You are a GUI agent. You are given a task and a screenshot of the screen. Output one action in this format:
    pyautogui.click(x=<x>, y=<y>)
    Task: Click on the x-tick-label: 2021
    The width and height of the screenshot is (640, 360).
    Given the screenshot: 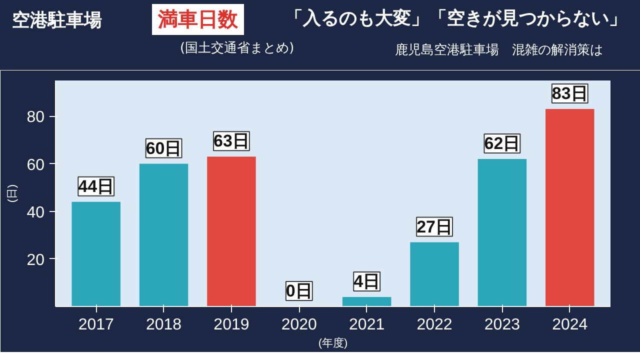 What is the action you would take?
    pyautogui.click(x=367, y=325)
    